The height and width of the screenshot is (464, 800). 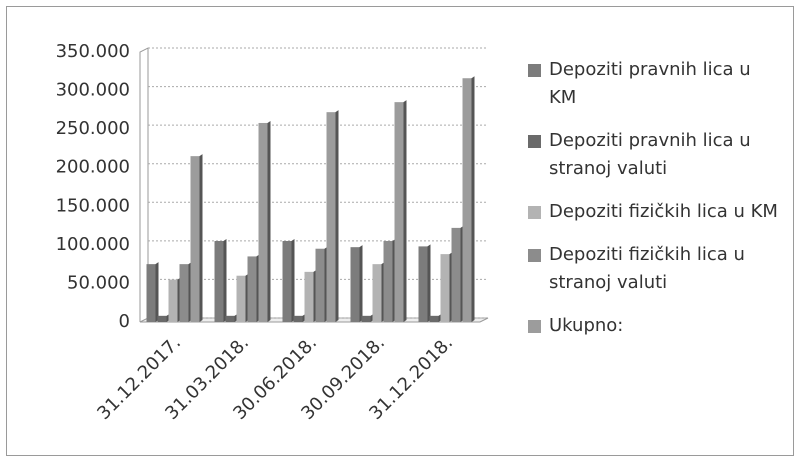 I want to click on y-tick-label: 0, so click(x=124, y=321).